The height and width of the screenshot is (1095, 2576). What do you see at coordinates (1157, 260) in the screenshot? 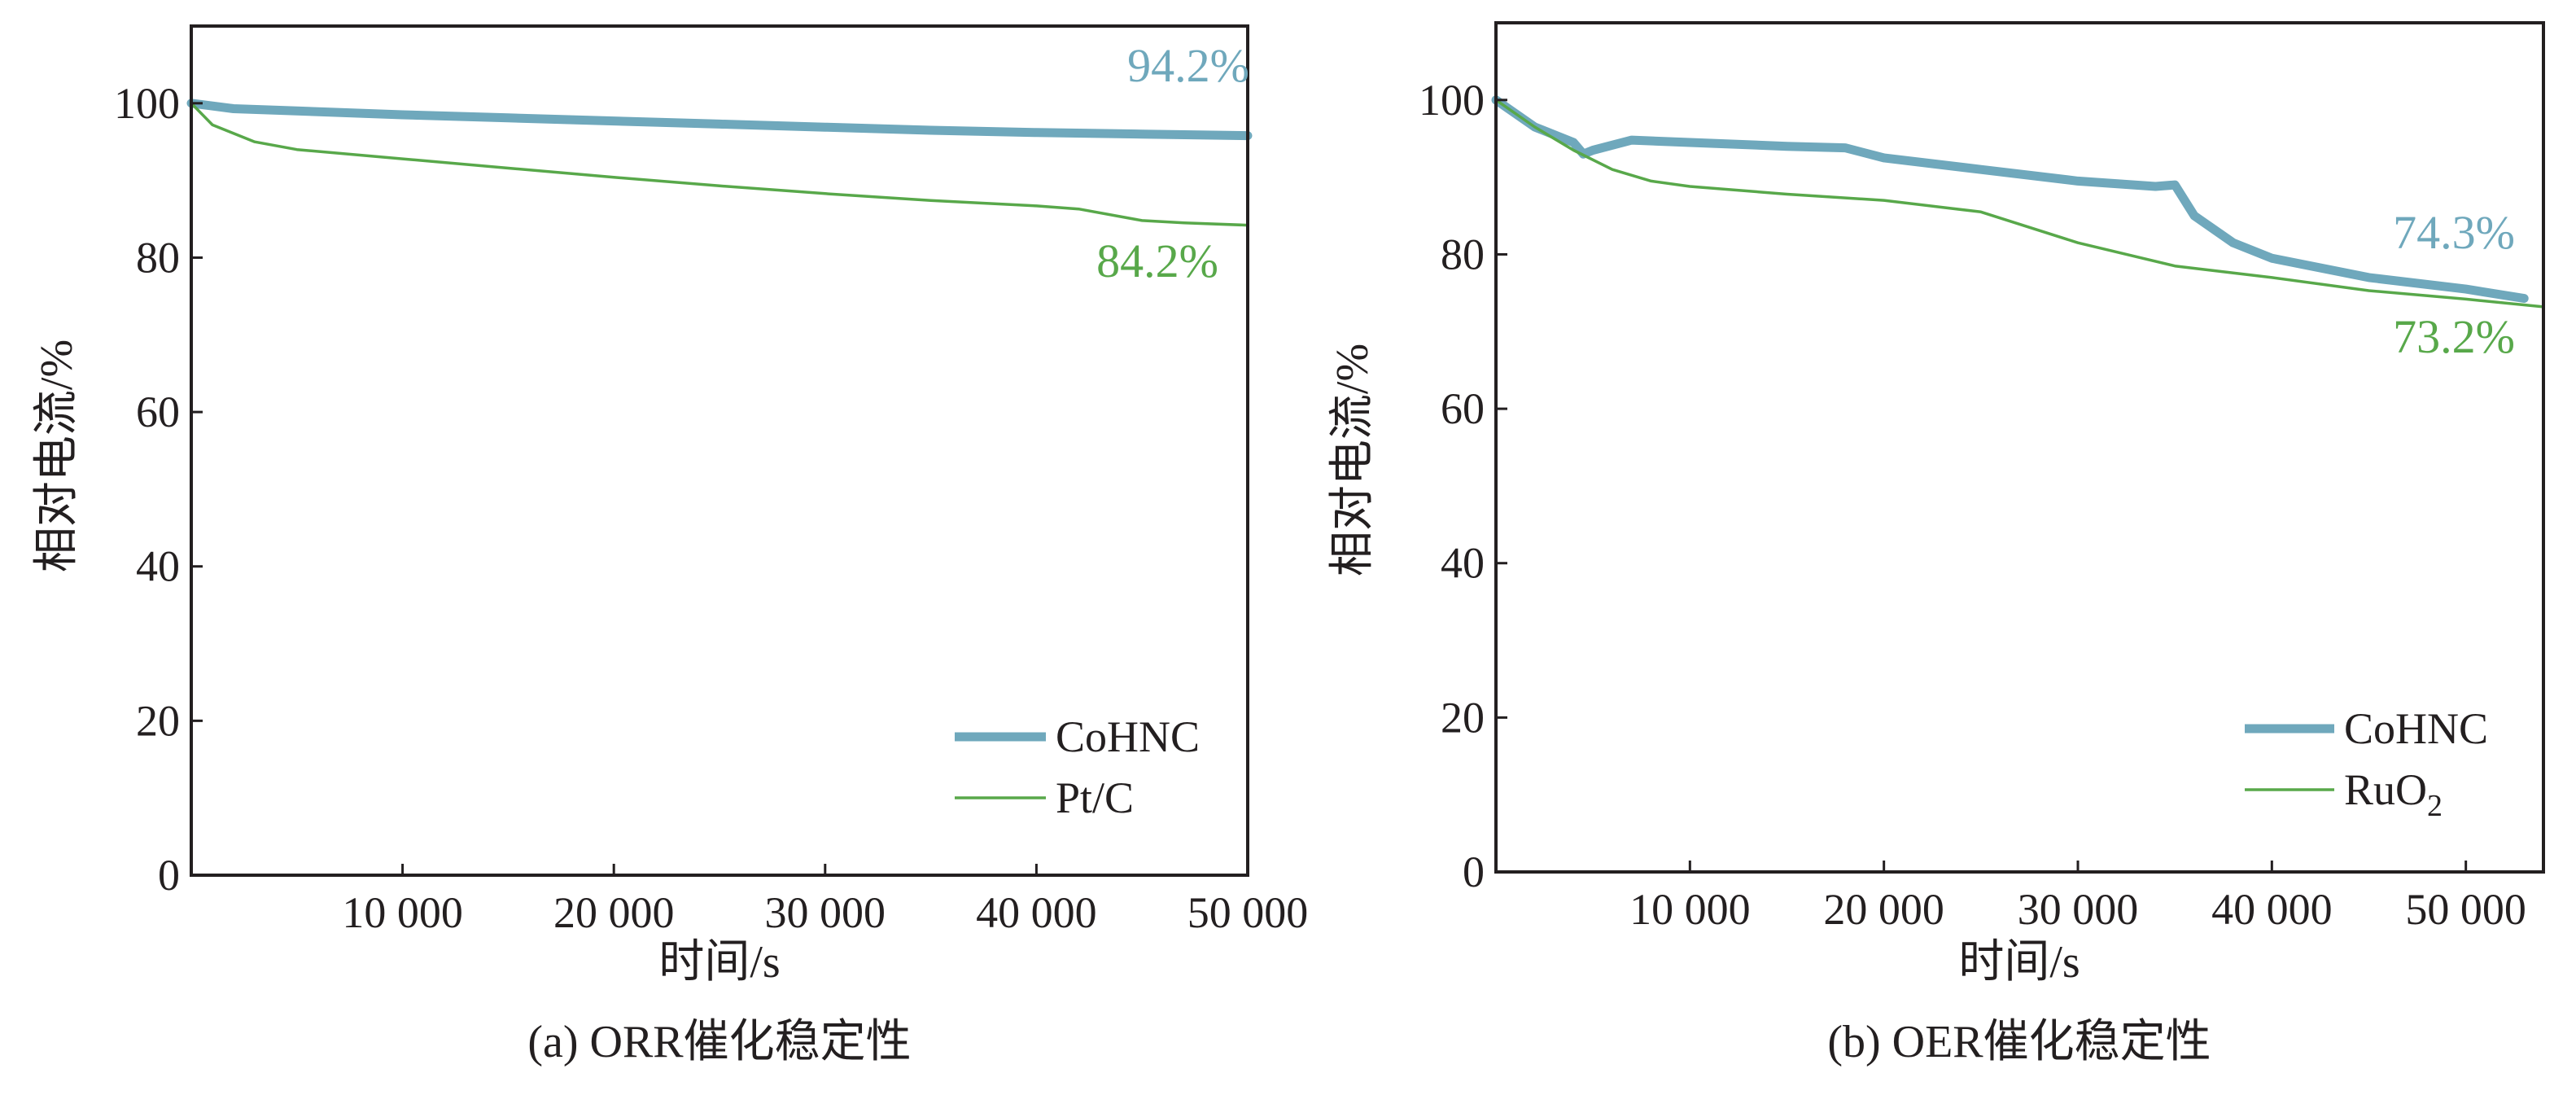
I see `ptc-end-value-orr: 84.2%` at bounding box center [1157, 260].